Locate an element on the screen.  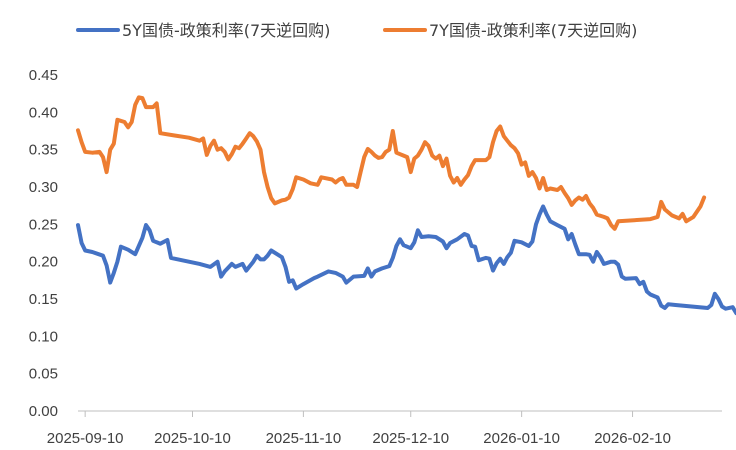
x-tick-label: 2025-12-10 is located at coordinates (410, 438).